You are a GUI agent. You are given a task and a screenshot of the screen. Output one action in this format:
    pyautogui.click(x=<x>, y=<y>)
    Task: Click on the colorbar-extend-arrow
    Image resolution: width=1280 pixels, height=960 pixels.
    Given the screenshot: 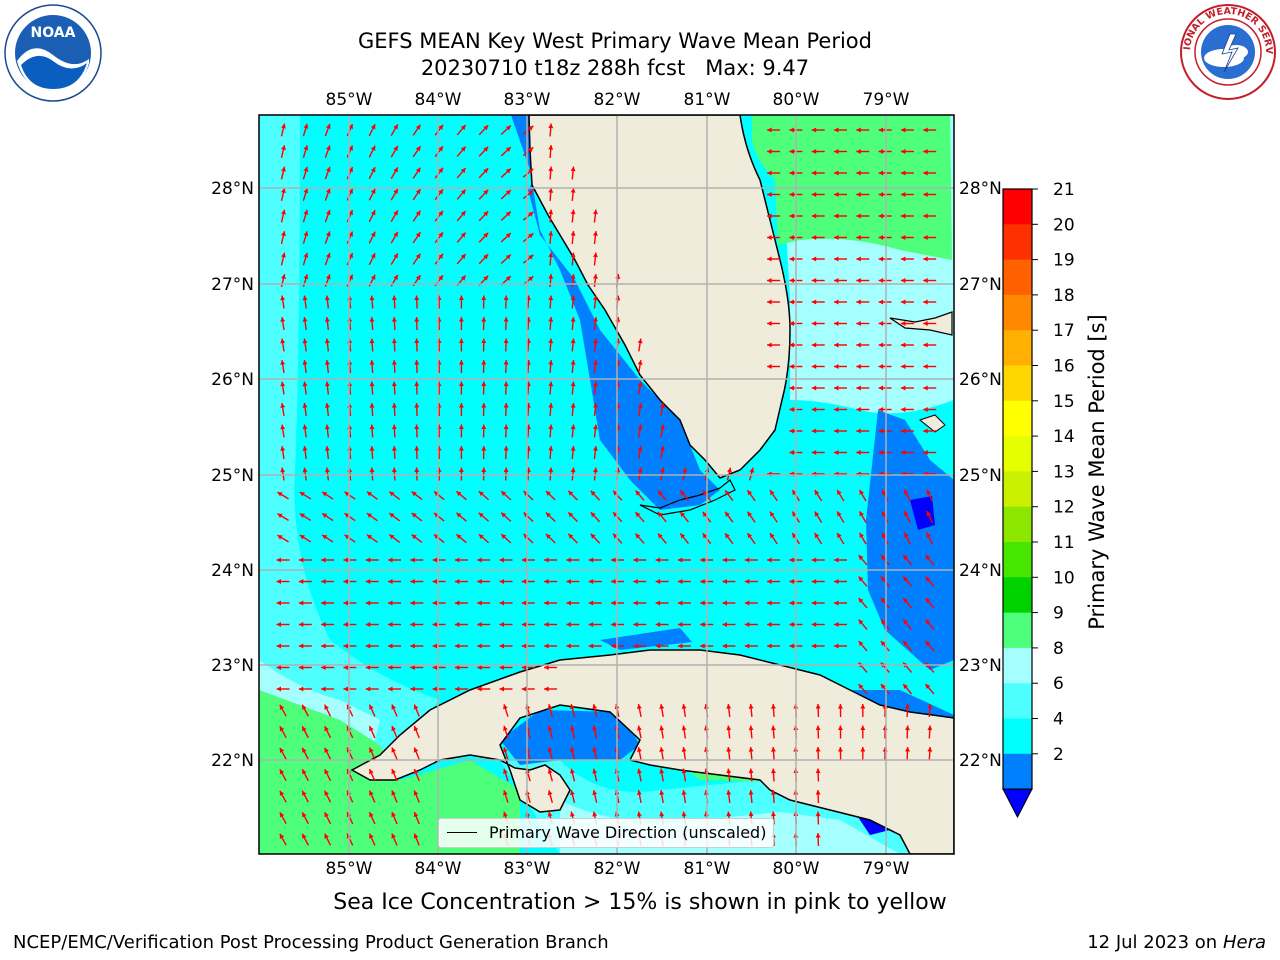 What is the action you would take?
    pyautogui.click(x=1017, y=803)
    